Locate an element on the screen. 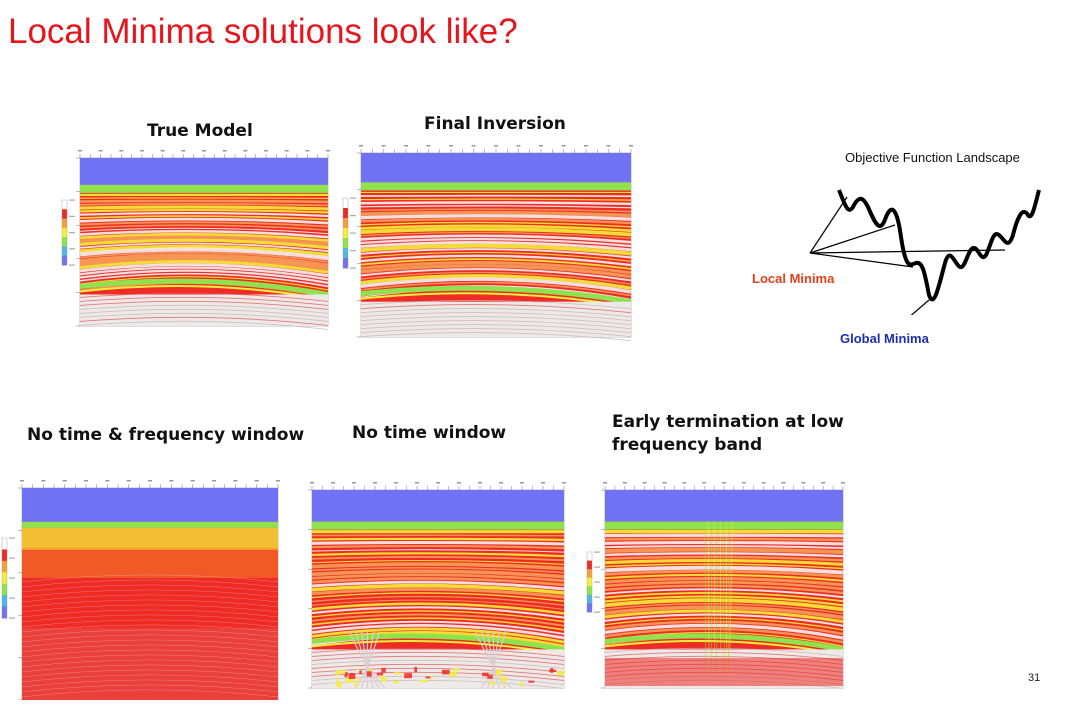 The width and height of the screenshot is (1065, 704). objective-function-landscape is located at coordinates (925, 252).